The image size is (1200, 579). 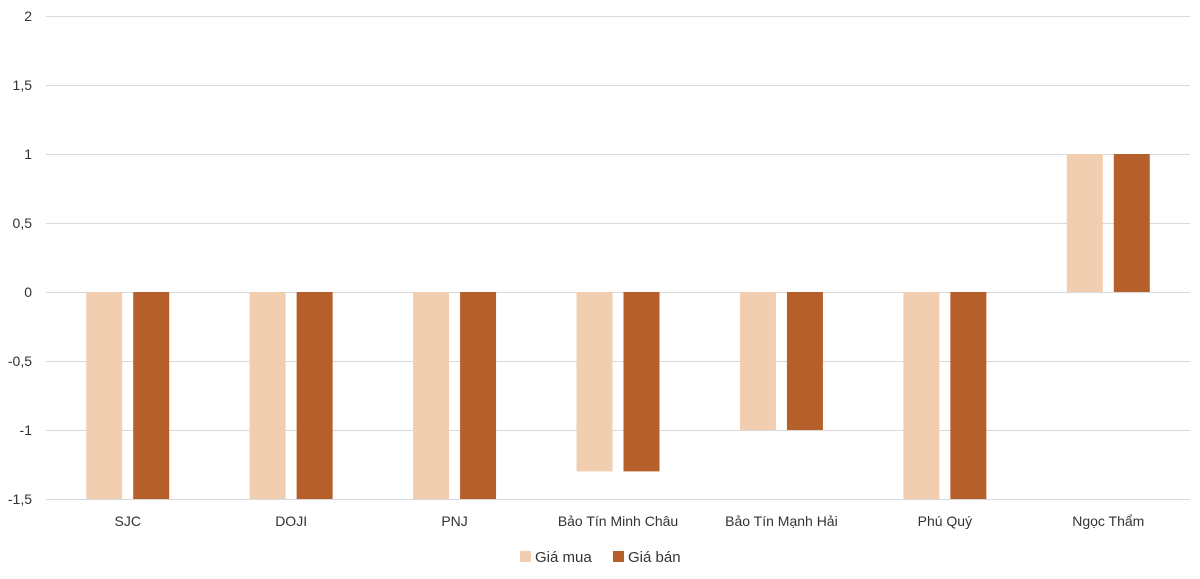 What do you see at coordinates (1108, 521) in the screenshot?
I see `x-category-label: Ngọc Thẩm` at bounding box center [1108, 521].